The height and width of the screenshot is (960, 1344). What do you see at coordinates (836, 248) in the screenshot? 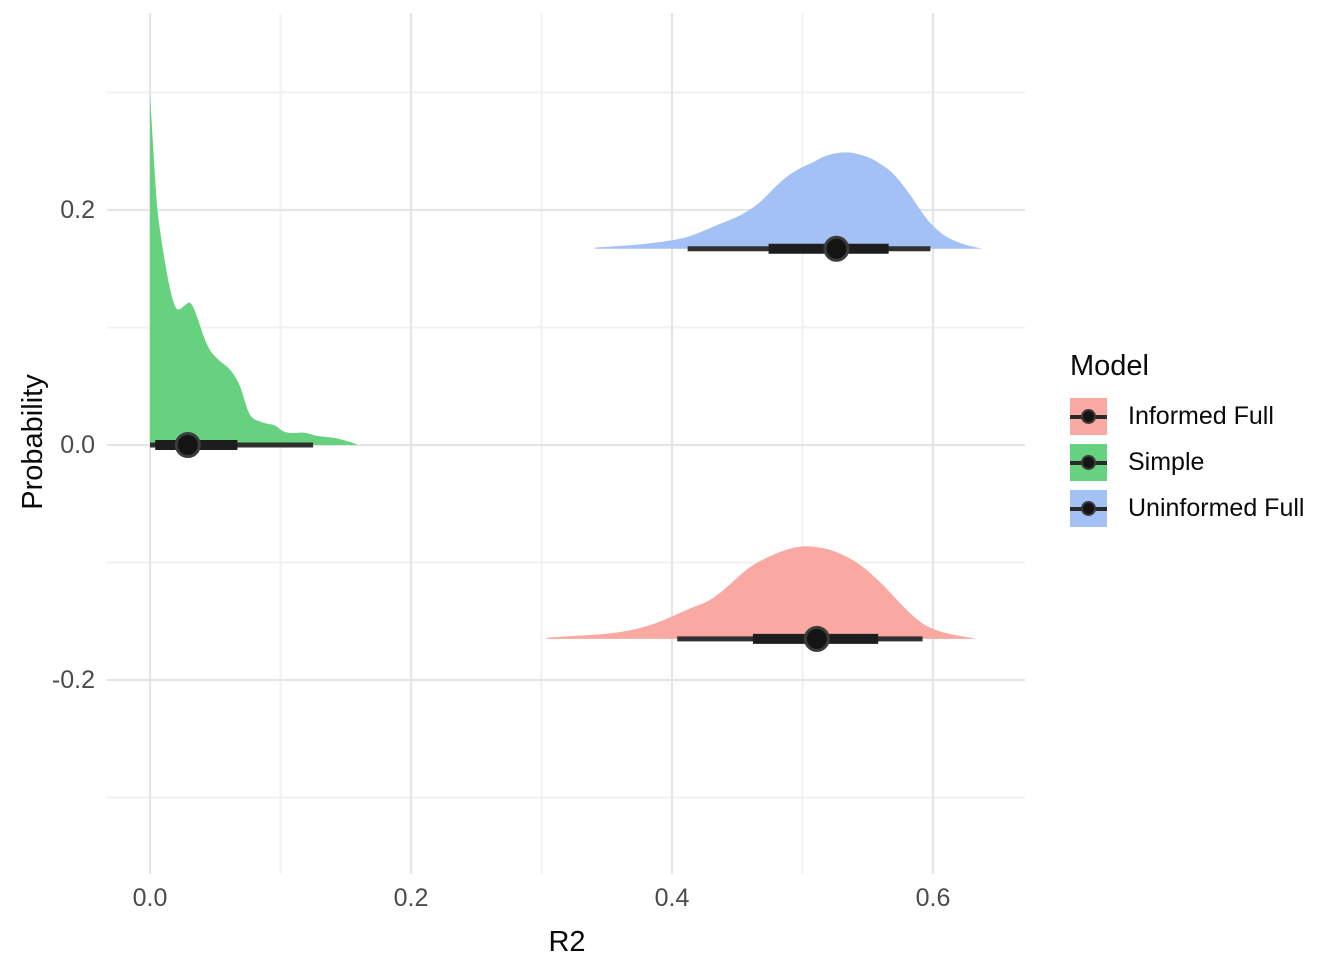
I see `median-point-uninformed-full` at bounding box center [836, 248].